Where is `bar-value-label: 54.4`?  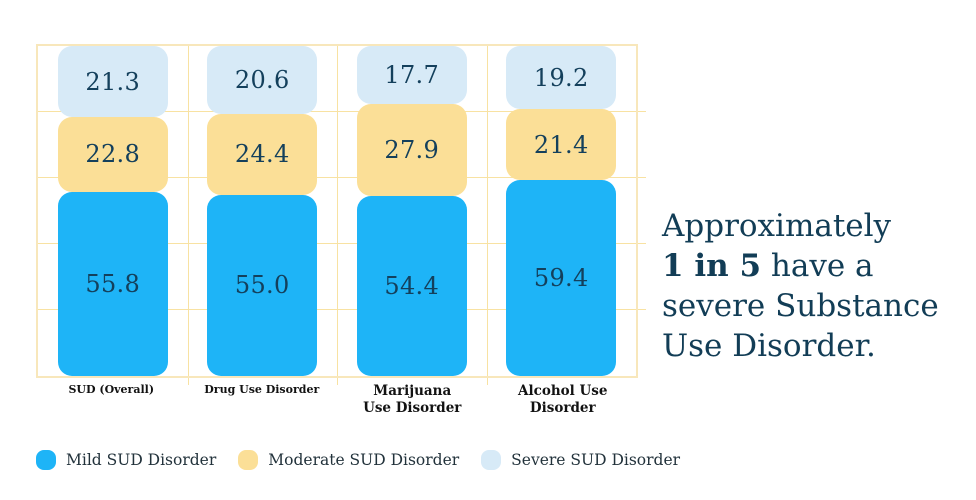
bar-value-label: 54.4 is located at coordinates (412, 286).